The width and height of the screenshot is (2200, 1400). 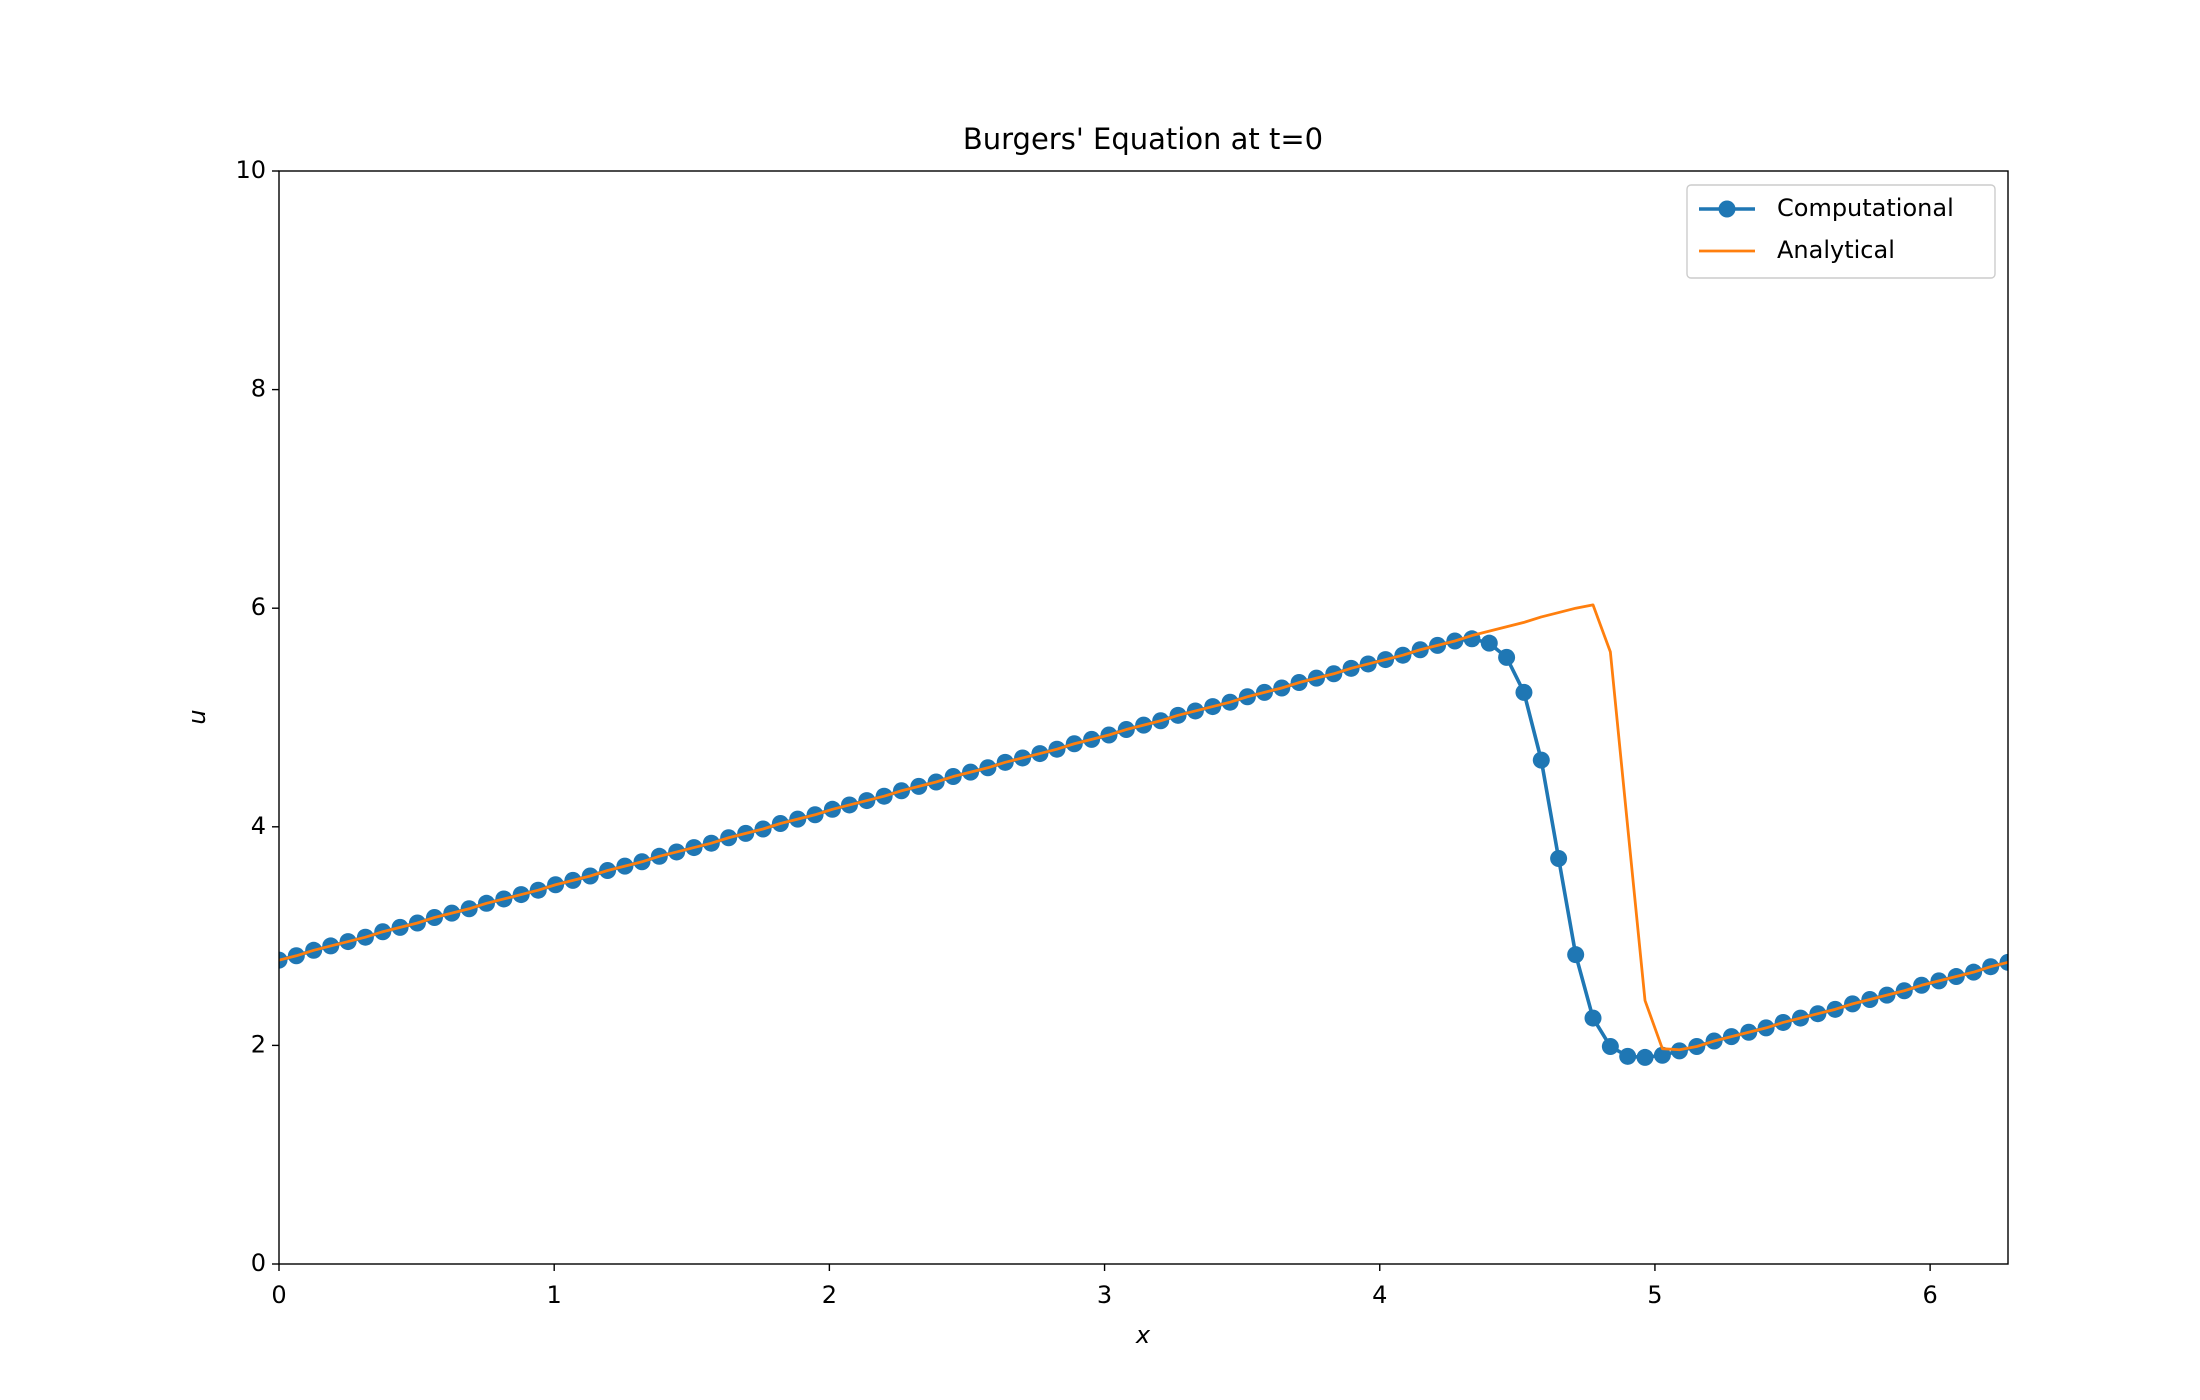 I want to click on x-tick-label: 0, so click(x=278, y=1295).